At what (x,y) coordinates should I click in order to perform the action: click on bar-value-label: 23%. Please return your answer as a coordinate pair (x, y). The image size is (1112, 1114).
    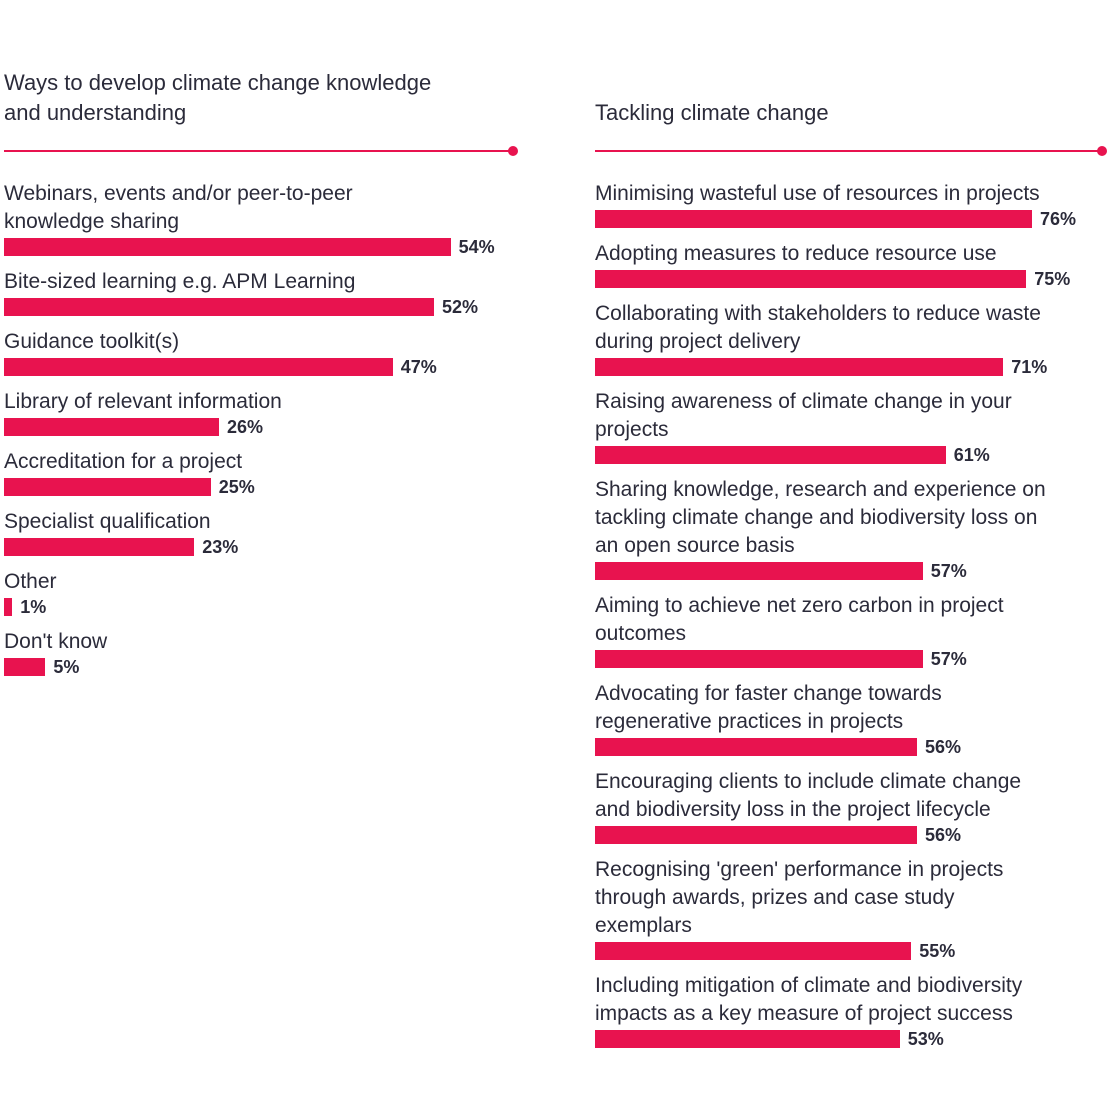
    Looking at the image, I should click on (220, 547).